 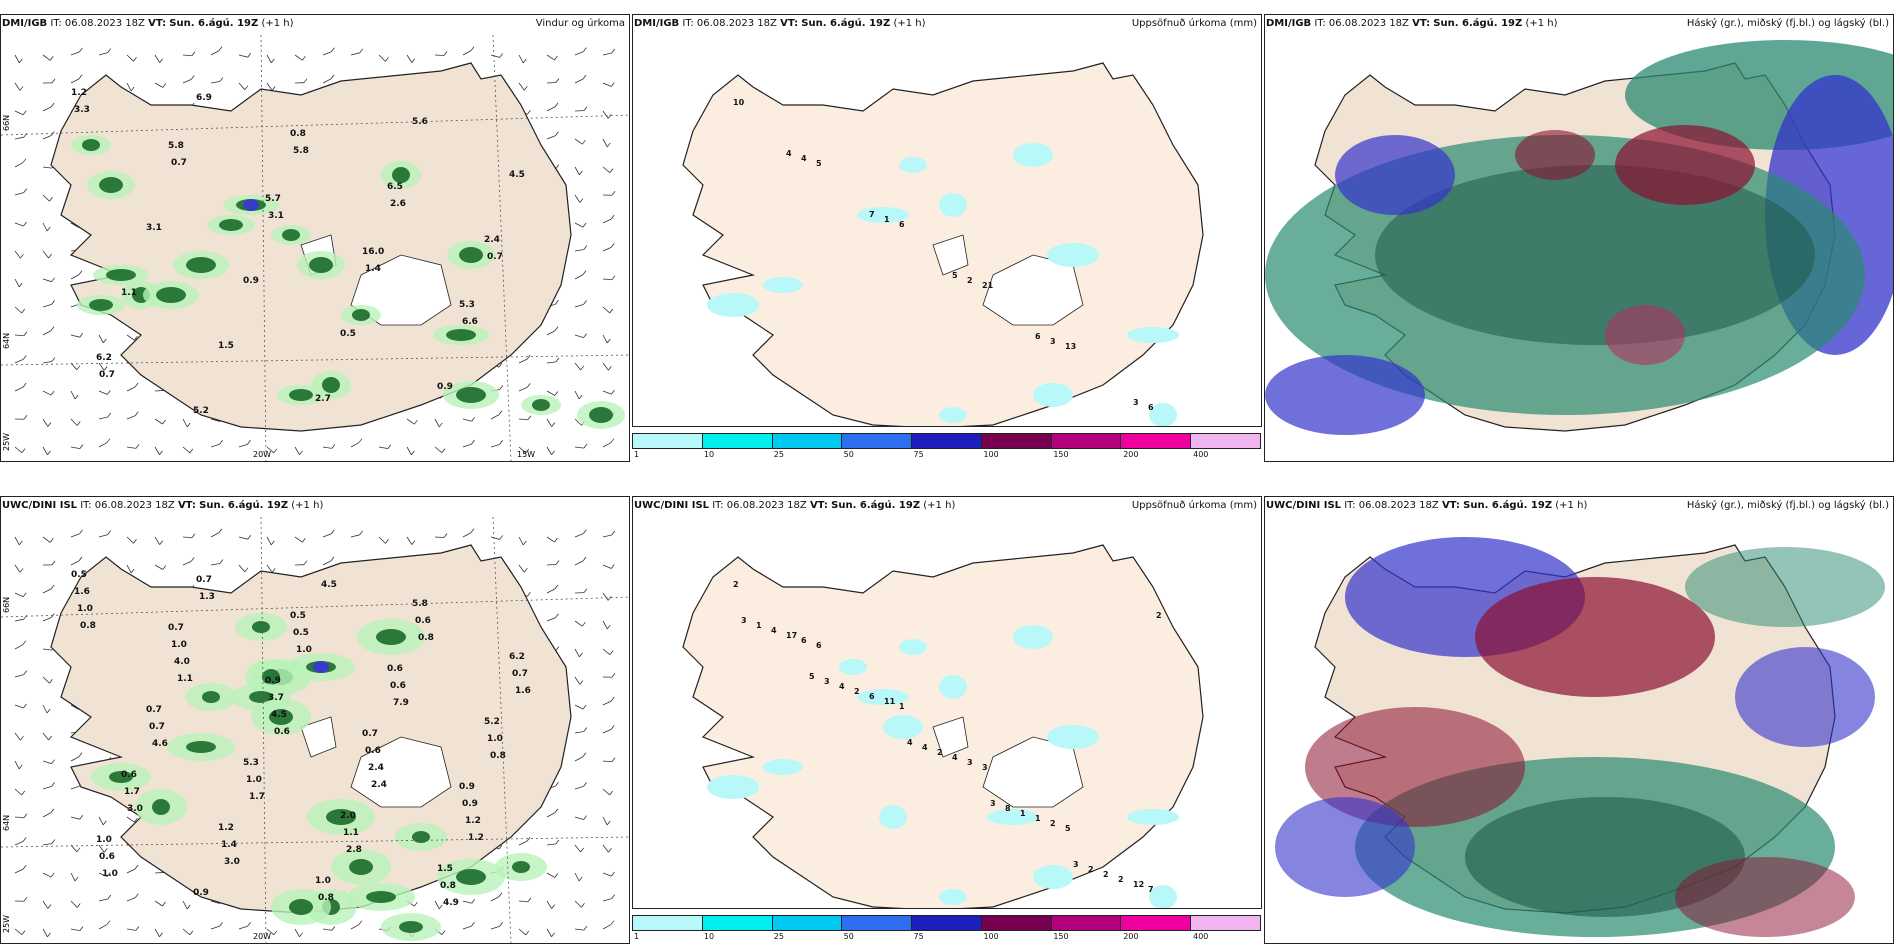 What do you see at coordinates (323, 399) in the screenshot?
I see `precip-value: 2.7` at bounding box center [323, 399].